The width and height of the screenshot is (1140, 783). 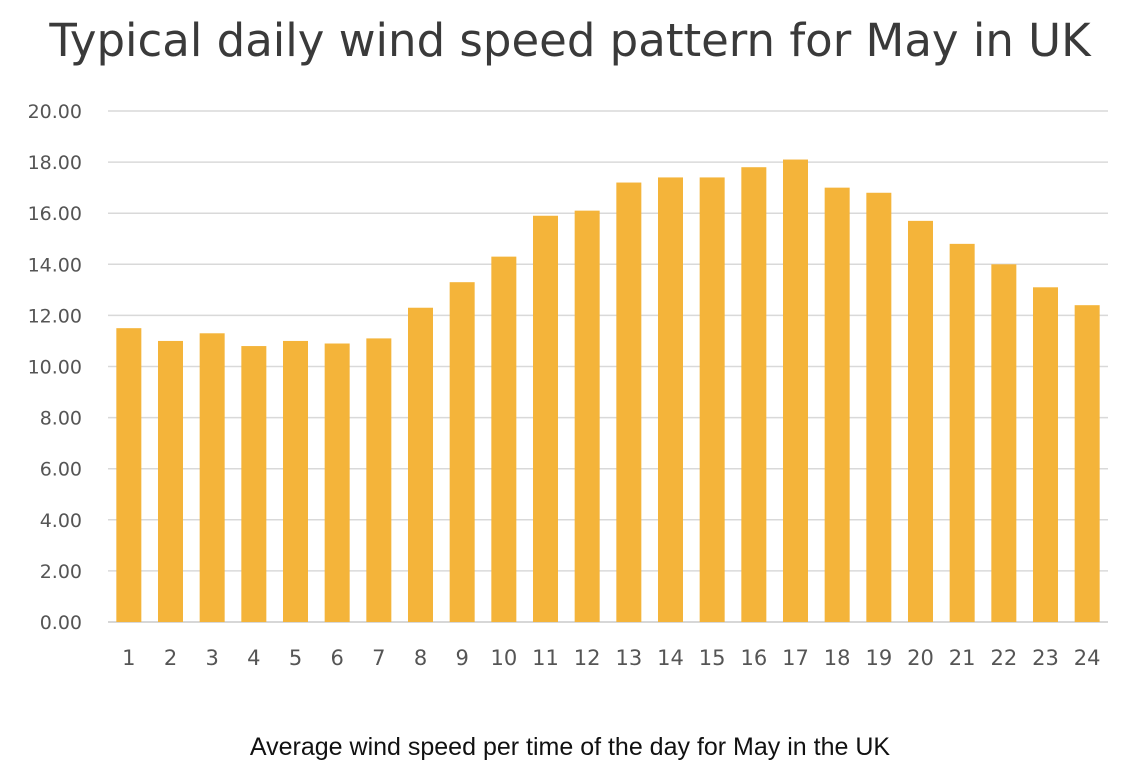 I want to click on x-axis-ticks: 1 2 3 4 5 6 7 8 9 10 11 12 13 14 15 16 17 18 19 20 21 22 23 24, so click(x=611, y=658).